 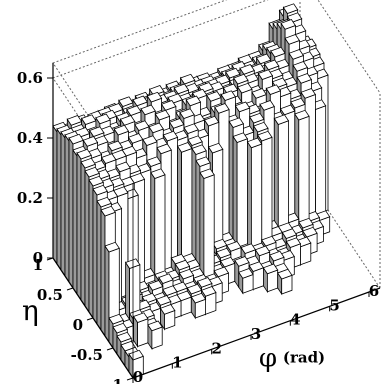 What do you see at coordinates (30, 138) in the screenshot?
I see `z-tick-label: 0.4` at bounding box center [30, 138].